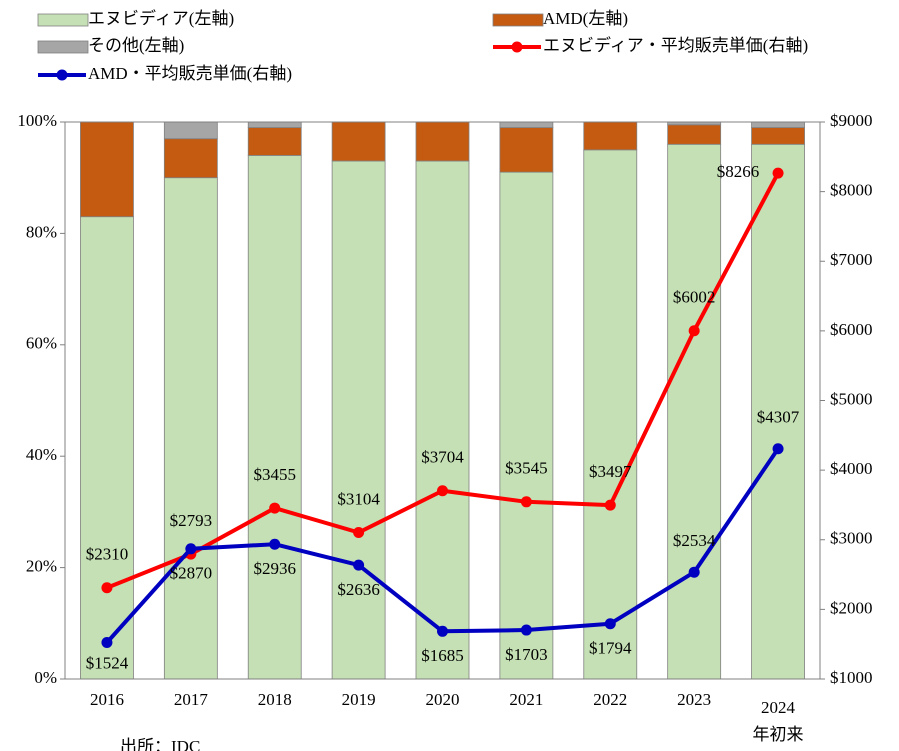  Describe the element at coordinates (778, 707) in the screenshot. I see `x-tick-label-line: 2024` at that location.